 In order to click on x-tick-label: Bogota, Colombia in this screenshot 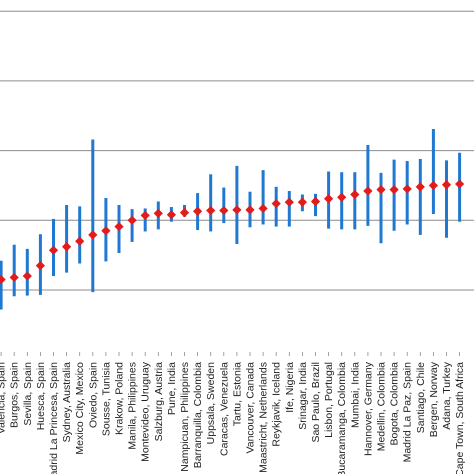, I will do `click(395, 404)`.